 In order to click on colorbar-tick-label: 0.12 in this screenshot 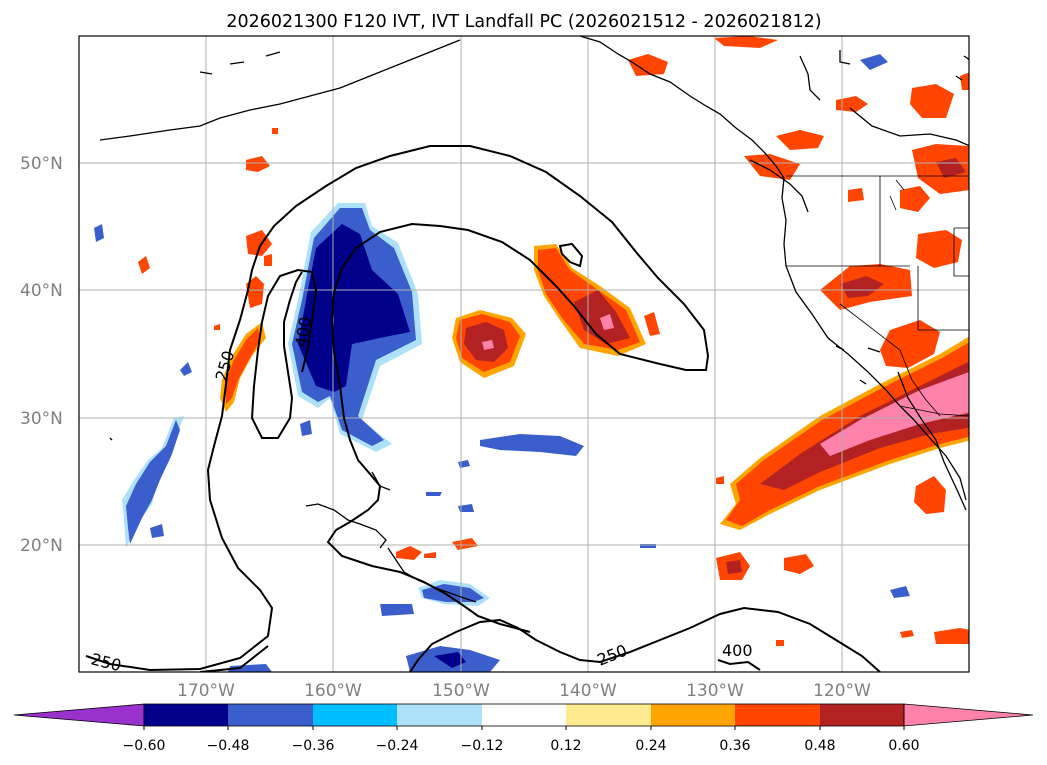, I will do `click(565, 746)`.